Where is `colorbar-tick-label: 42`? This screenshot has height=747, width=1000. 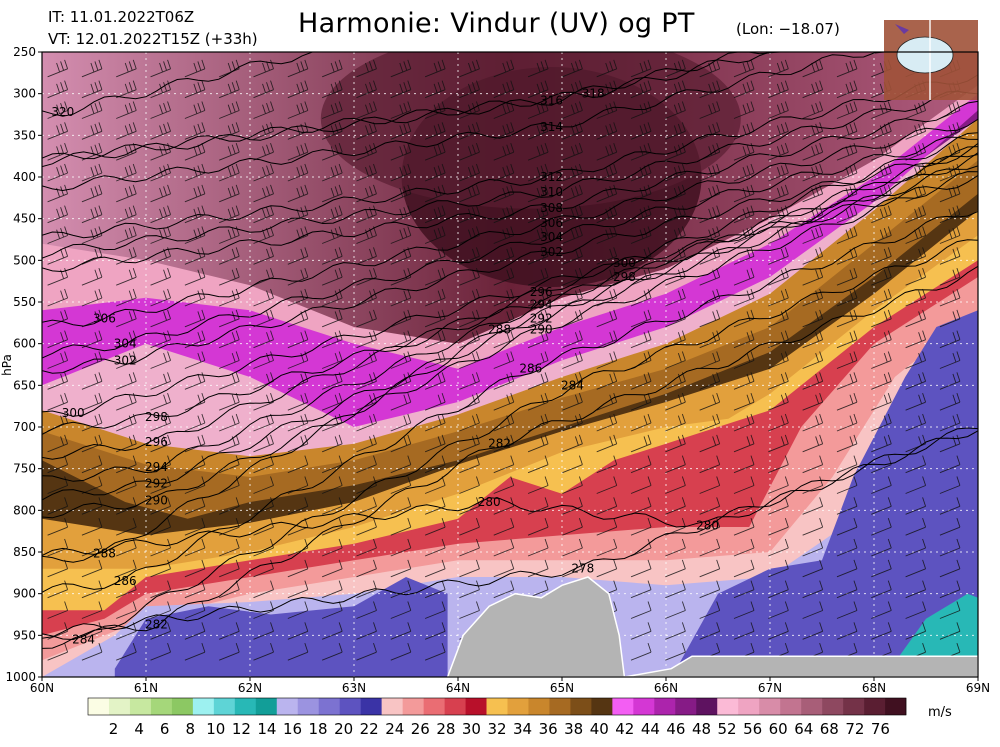 colorbar-tick-label: 42 is located at coordinates (624, 729).